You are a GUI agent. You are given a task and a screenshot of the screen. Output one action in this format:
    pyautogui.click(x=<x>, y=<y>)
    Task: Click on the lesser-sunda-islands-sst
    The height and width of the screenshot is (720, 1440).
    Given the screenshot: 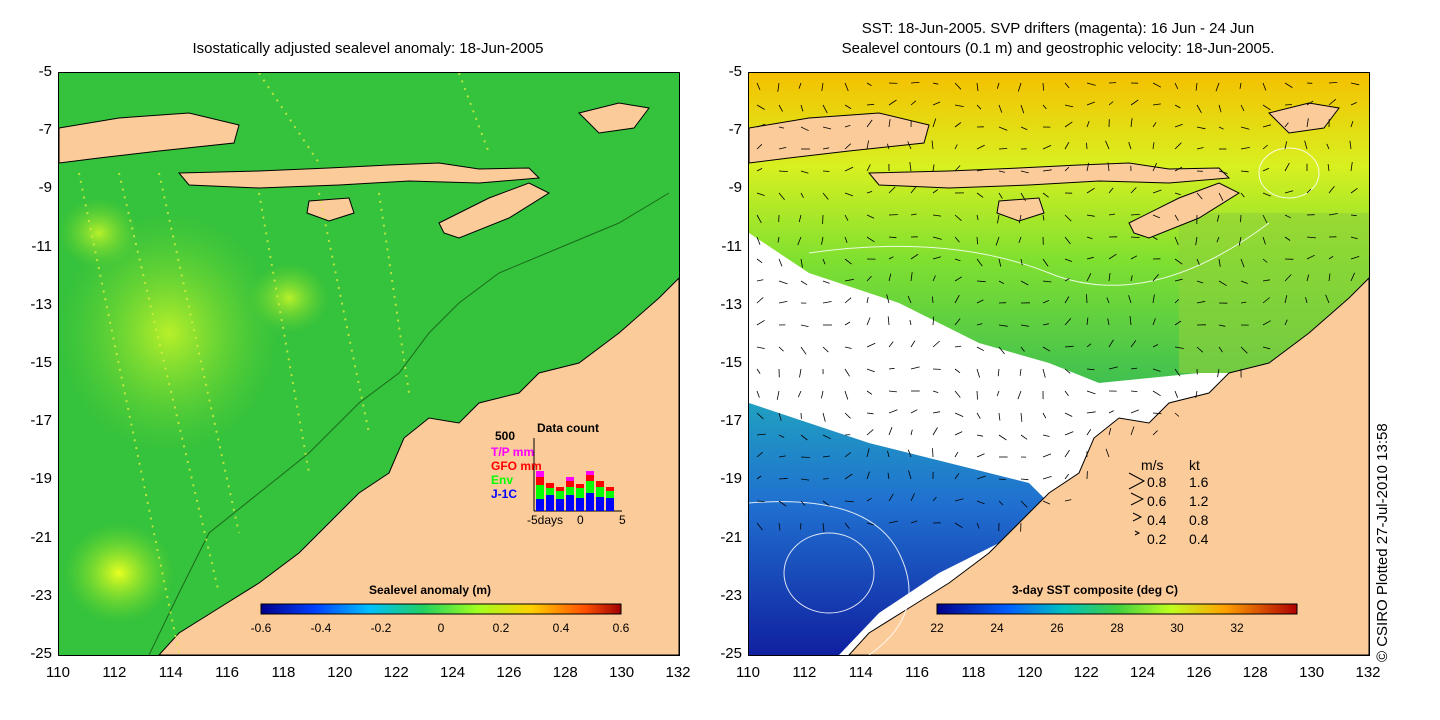 What is the action you would take?
    pyautogui.click(x=1049, y=175)
    